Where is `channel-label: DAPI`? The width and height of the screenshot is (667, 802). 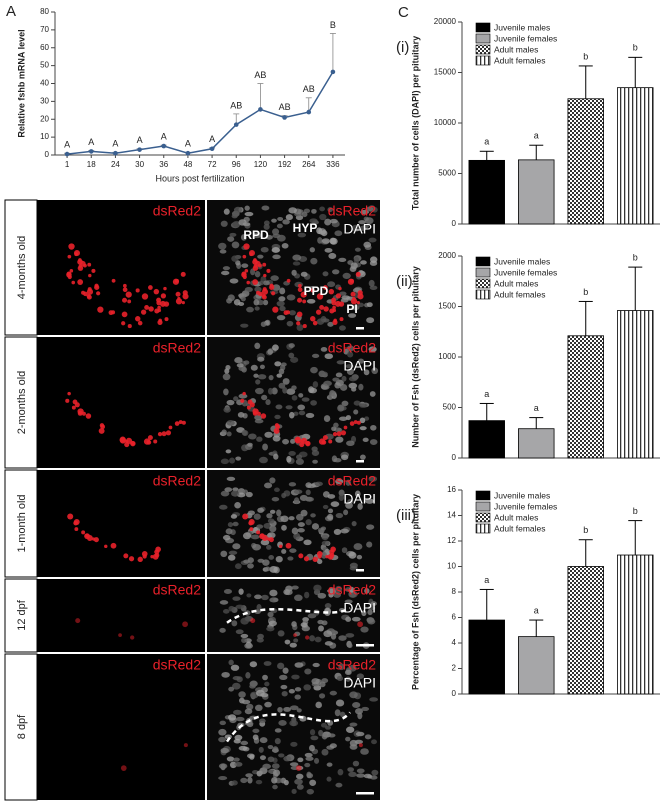
channel-label: DAPI is located at coordinates (359, 366).